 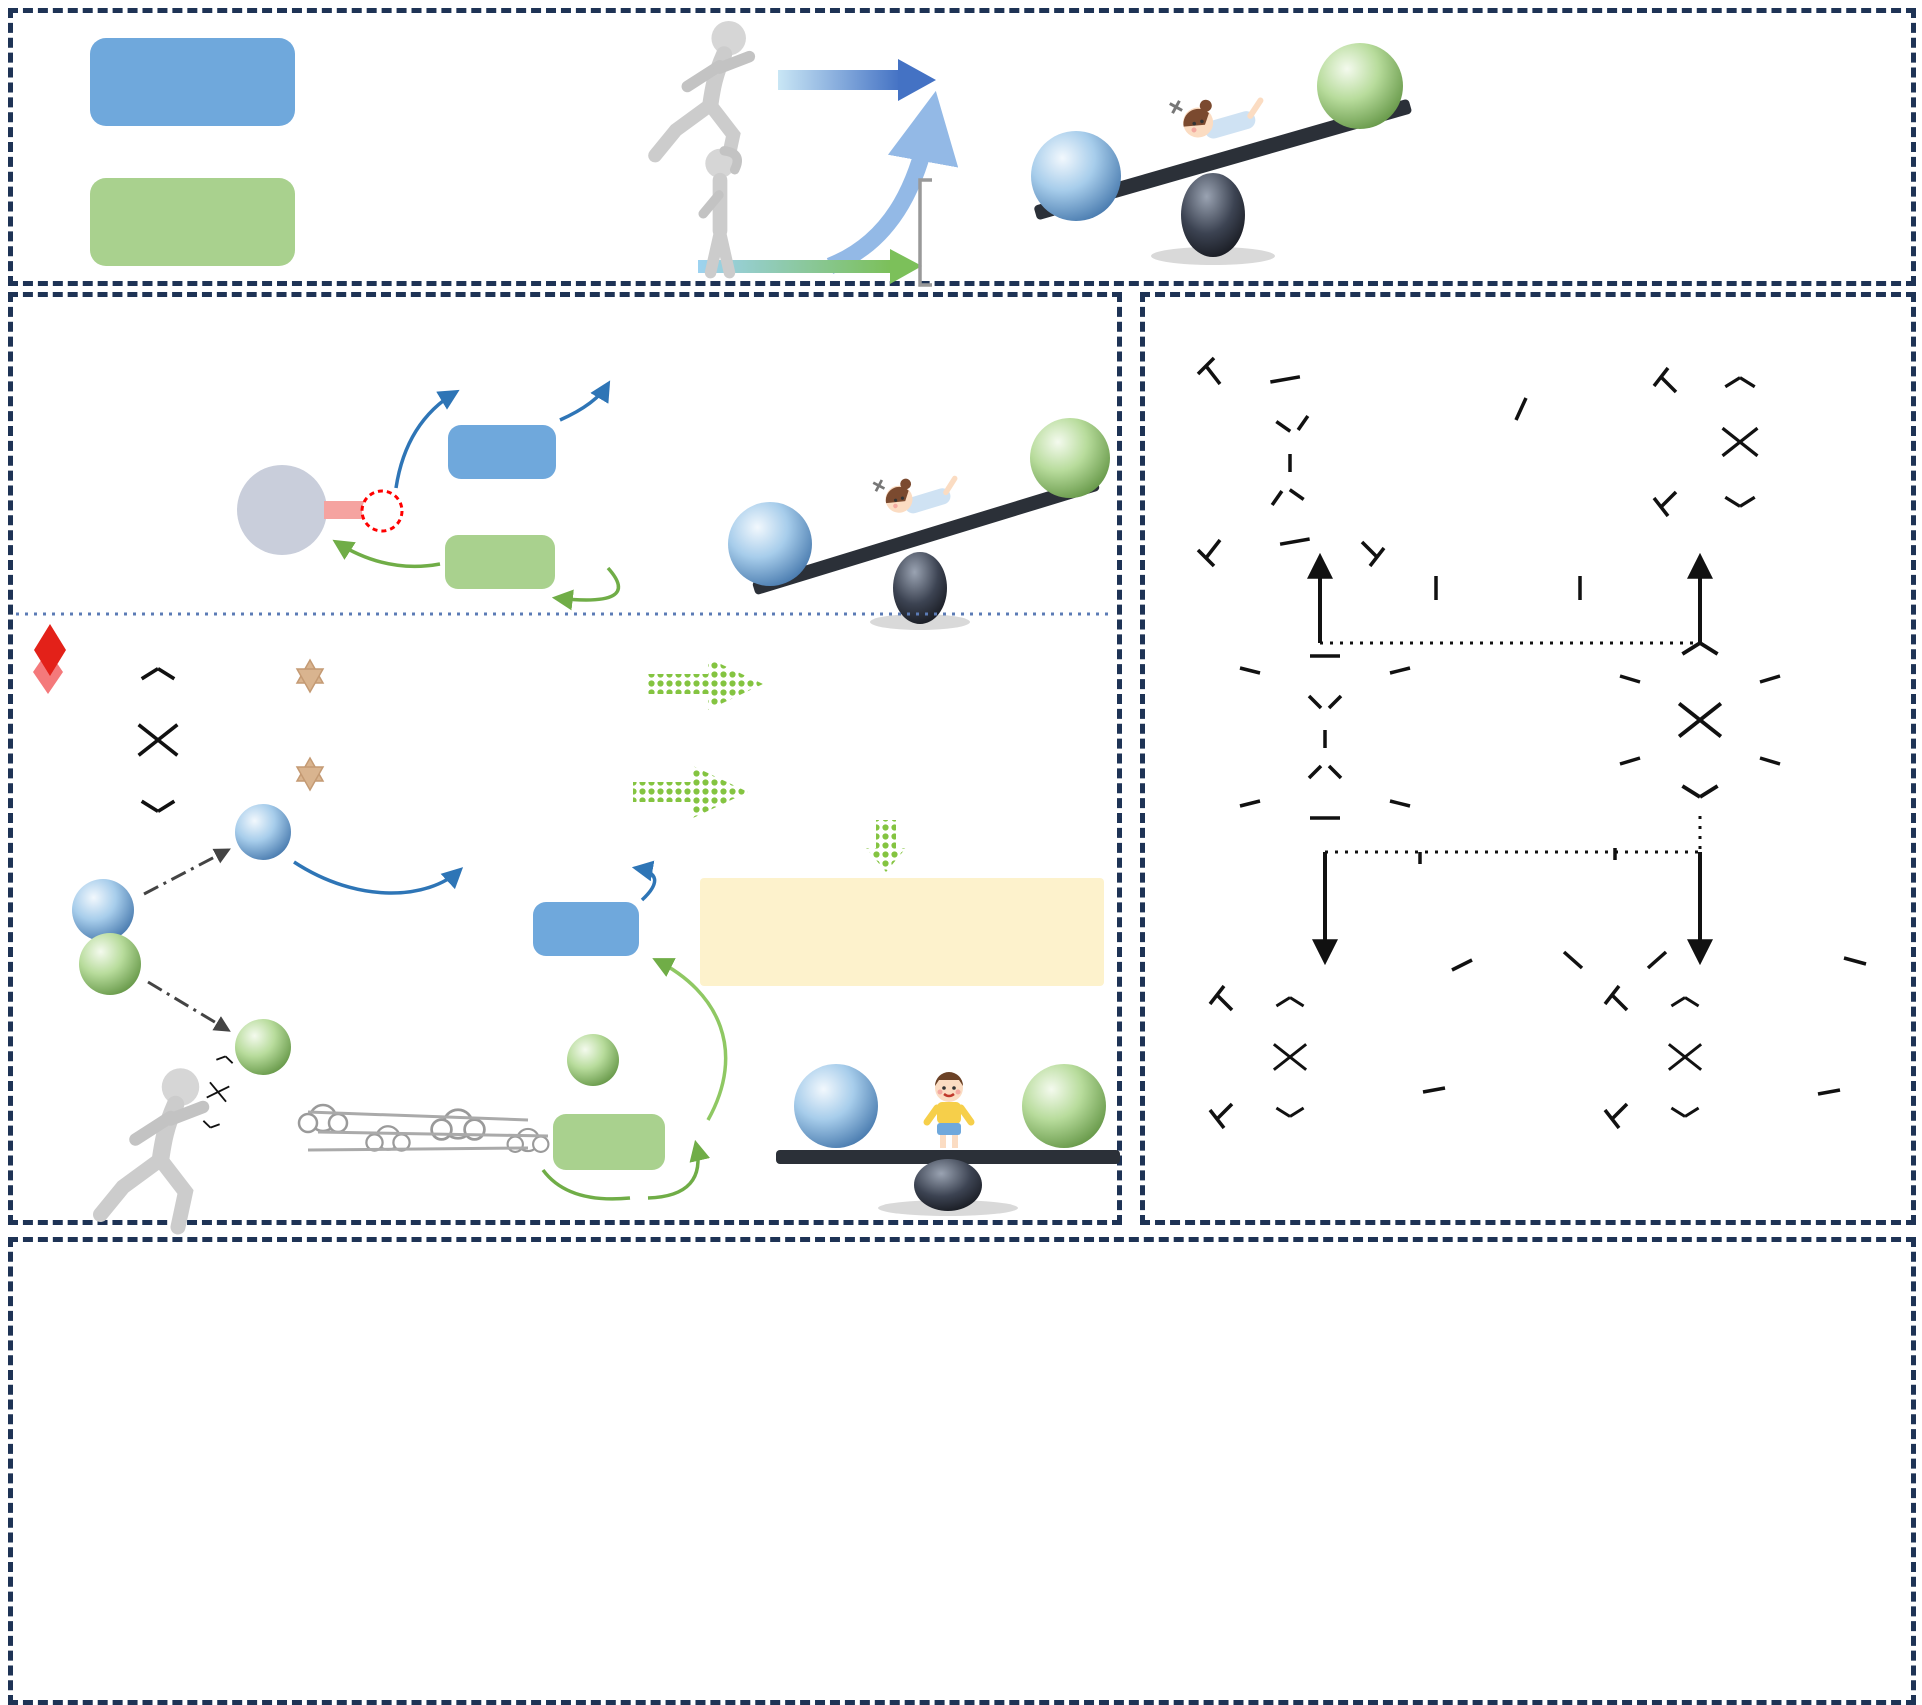 I want to click on fulcrum-ball, so click(x=1213, y=215).